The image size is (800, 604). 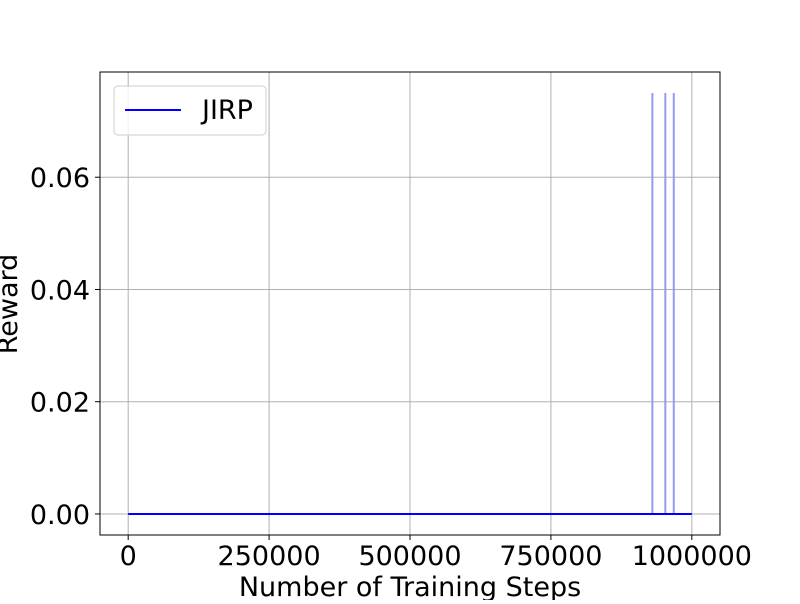 What do you see at coordinates (410, 586) in the screenshot?
I see `x-axis-label: Number of Training Steps` at bounding box center [410, 586].